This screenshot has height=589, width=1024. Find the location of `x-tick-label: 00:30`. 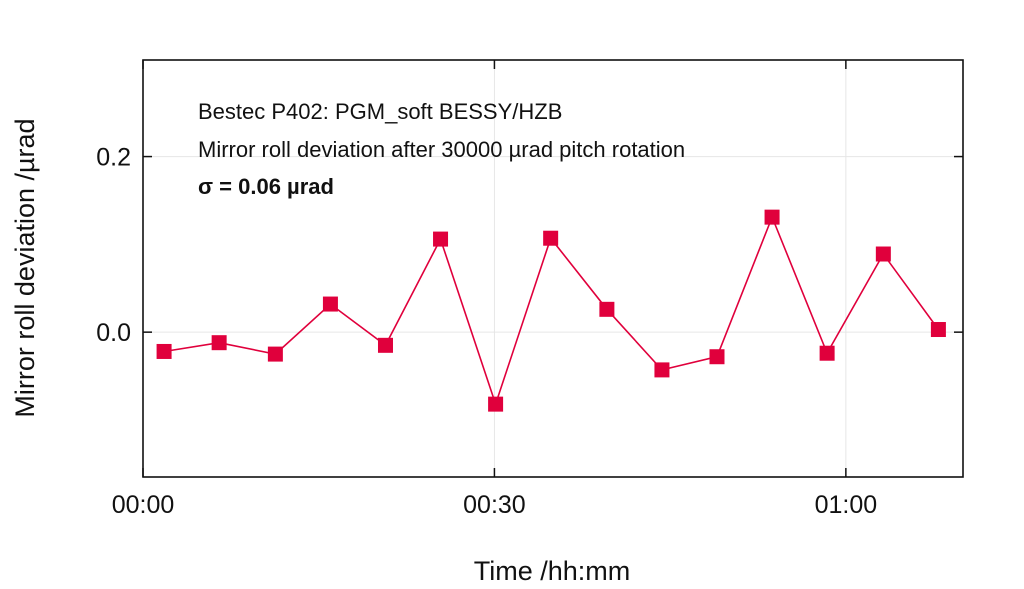

x-tick-label: 00:30 is located at coordinates (494, 505).